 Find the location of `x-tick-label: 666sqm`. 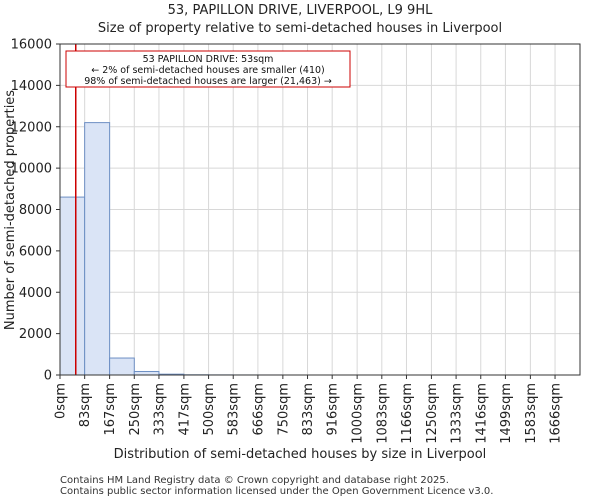

x-tick-label: 666sqm is located at coordinates (258, 409).